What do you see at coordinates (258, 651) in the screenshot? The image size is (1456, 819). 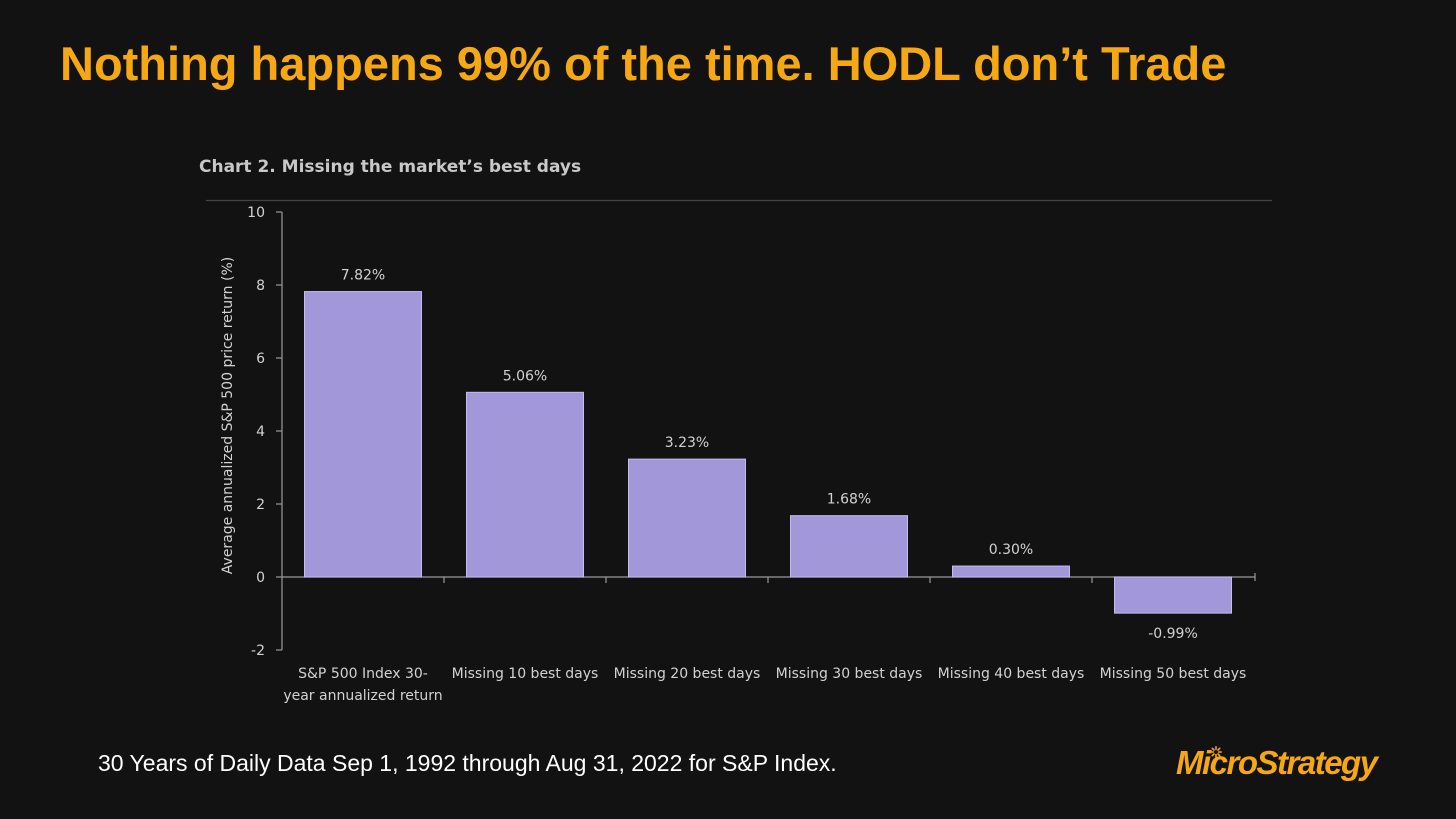 I see `y-tick-label: -2` at bounding box center [258, 651].